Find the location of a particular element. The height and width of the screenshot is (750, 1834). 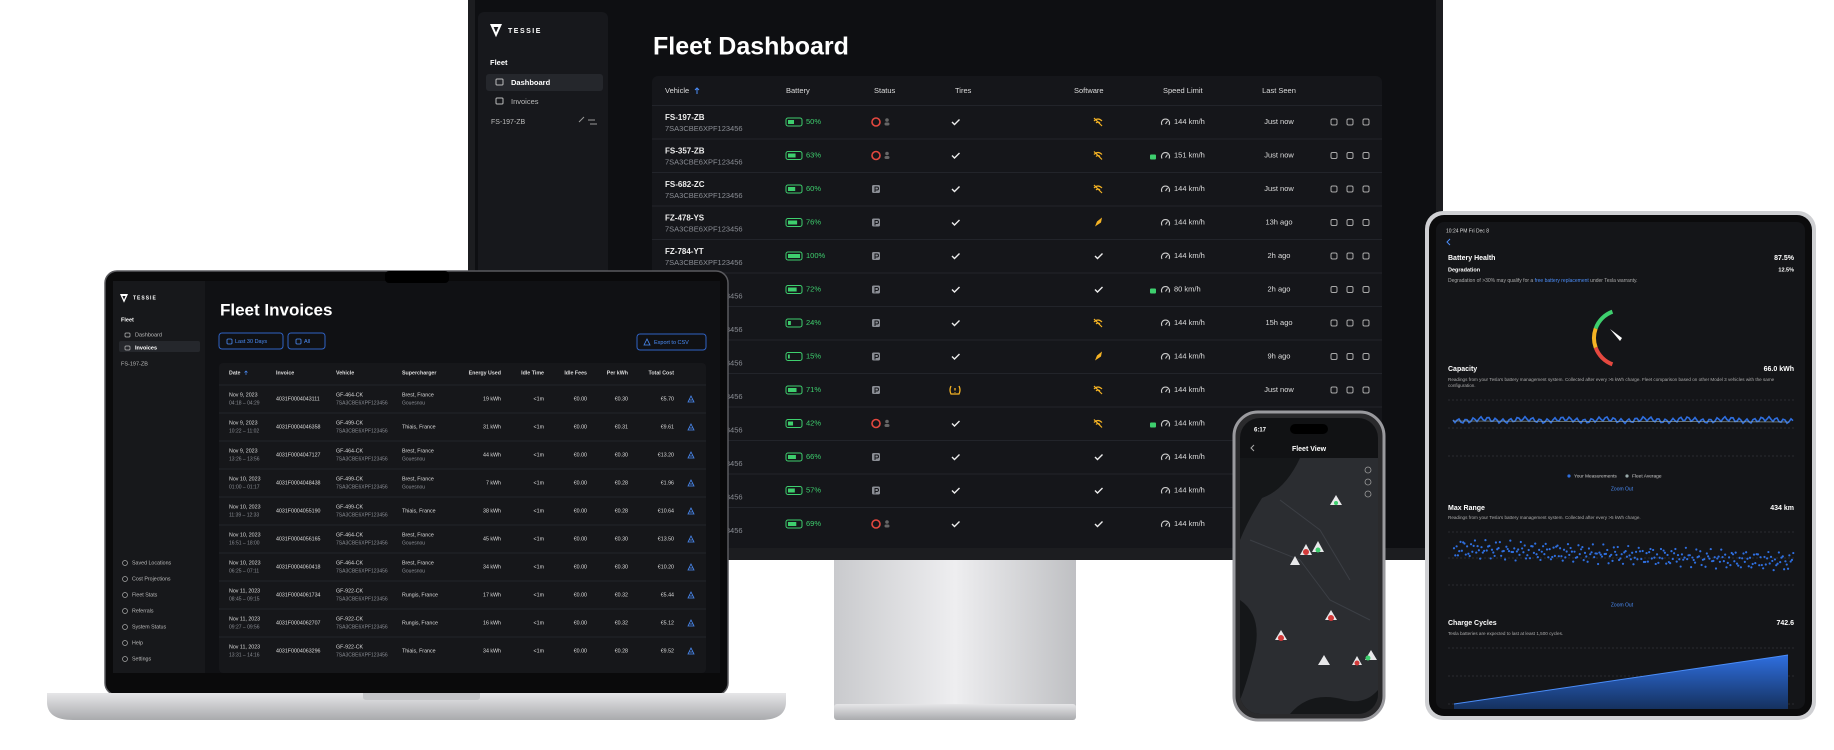

nav-item: Settings is located at coordinates (141, 659).